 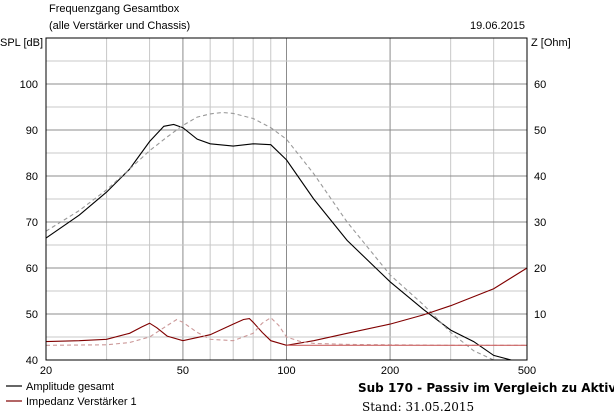 I want to click on y-right-tick-label: 20, so click(x=540, y=269).